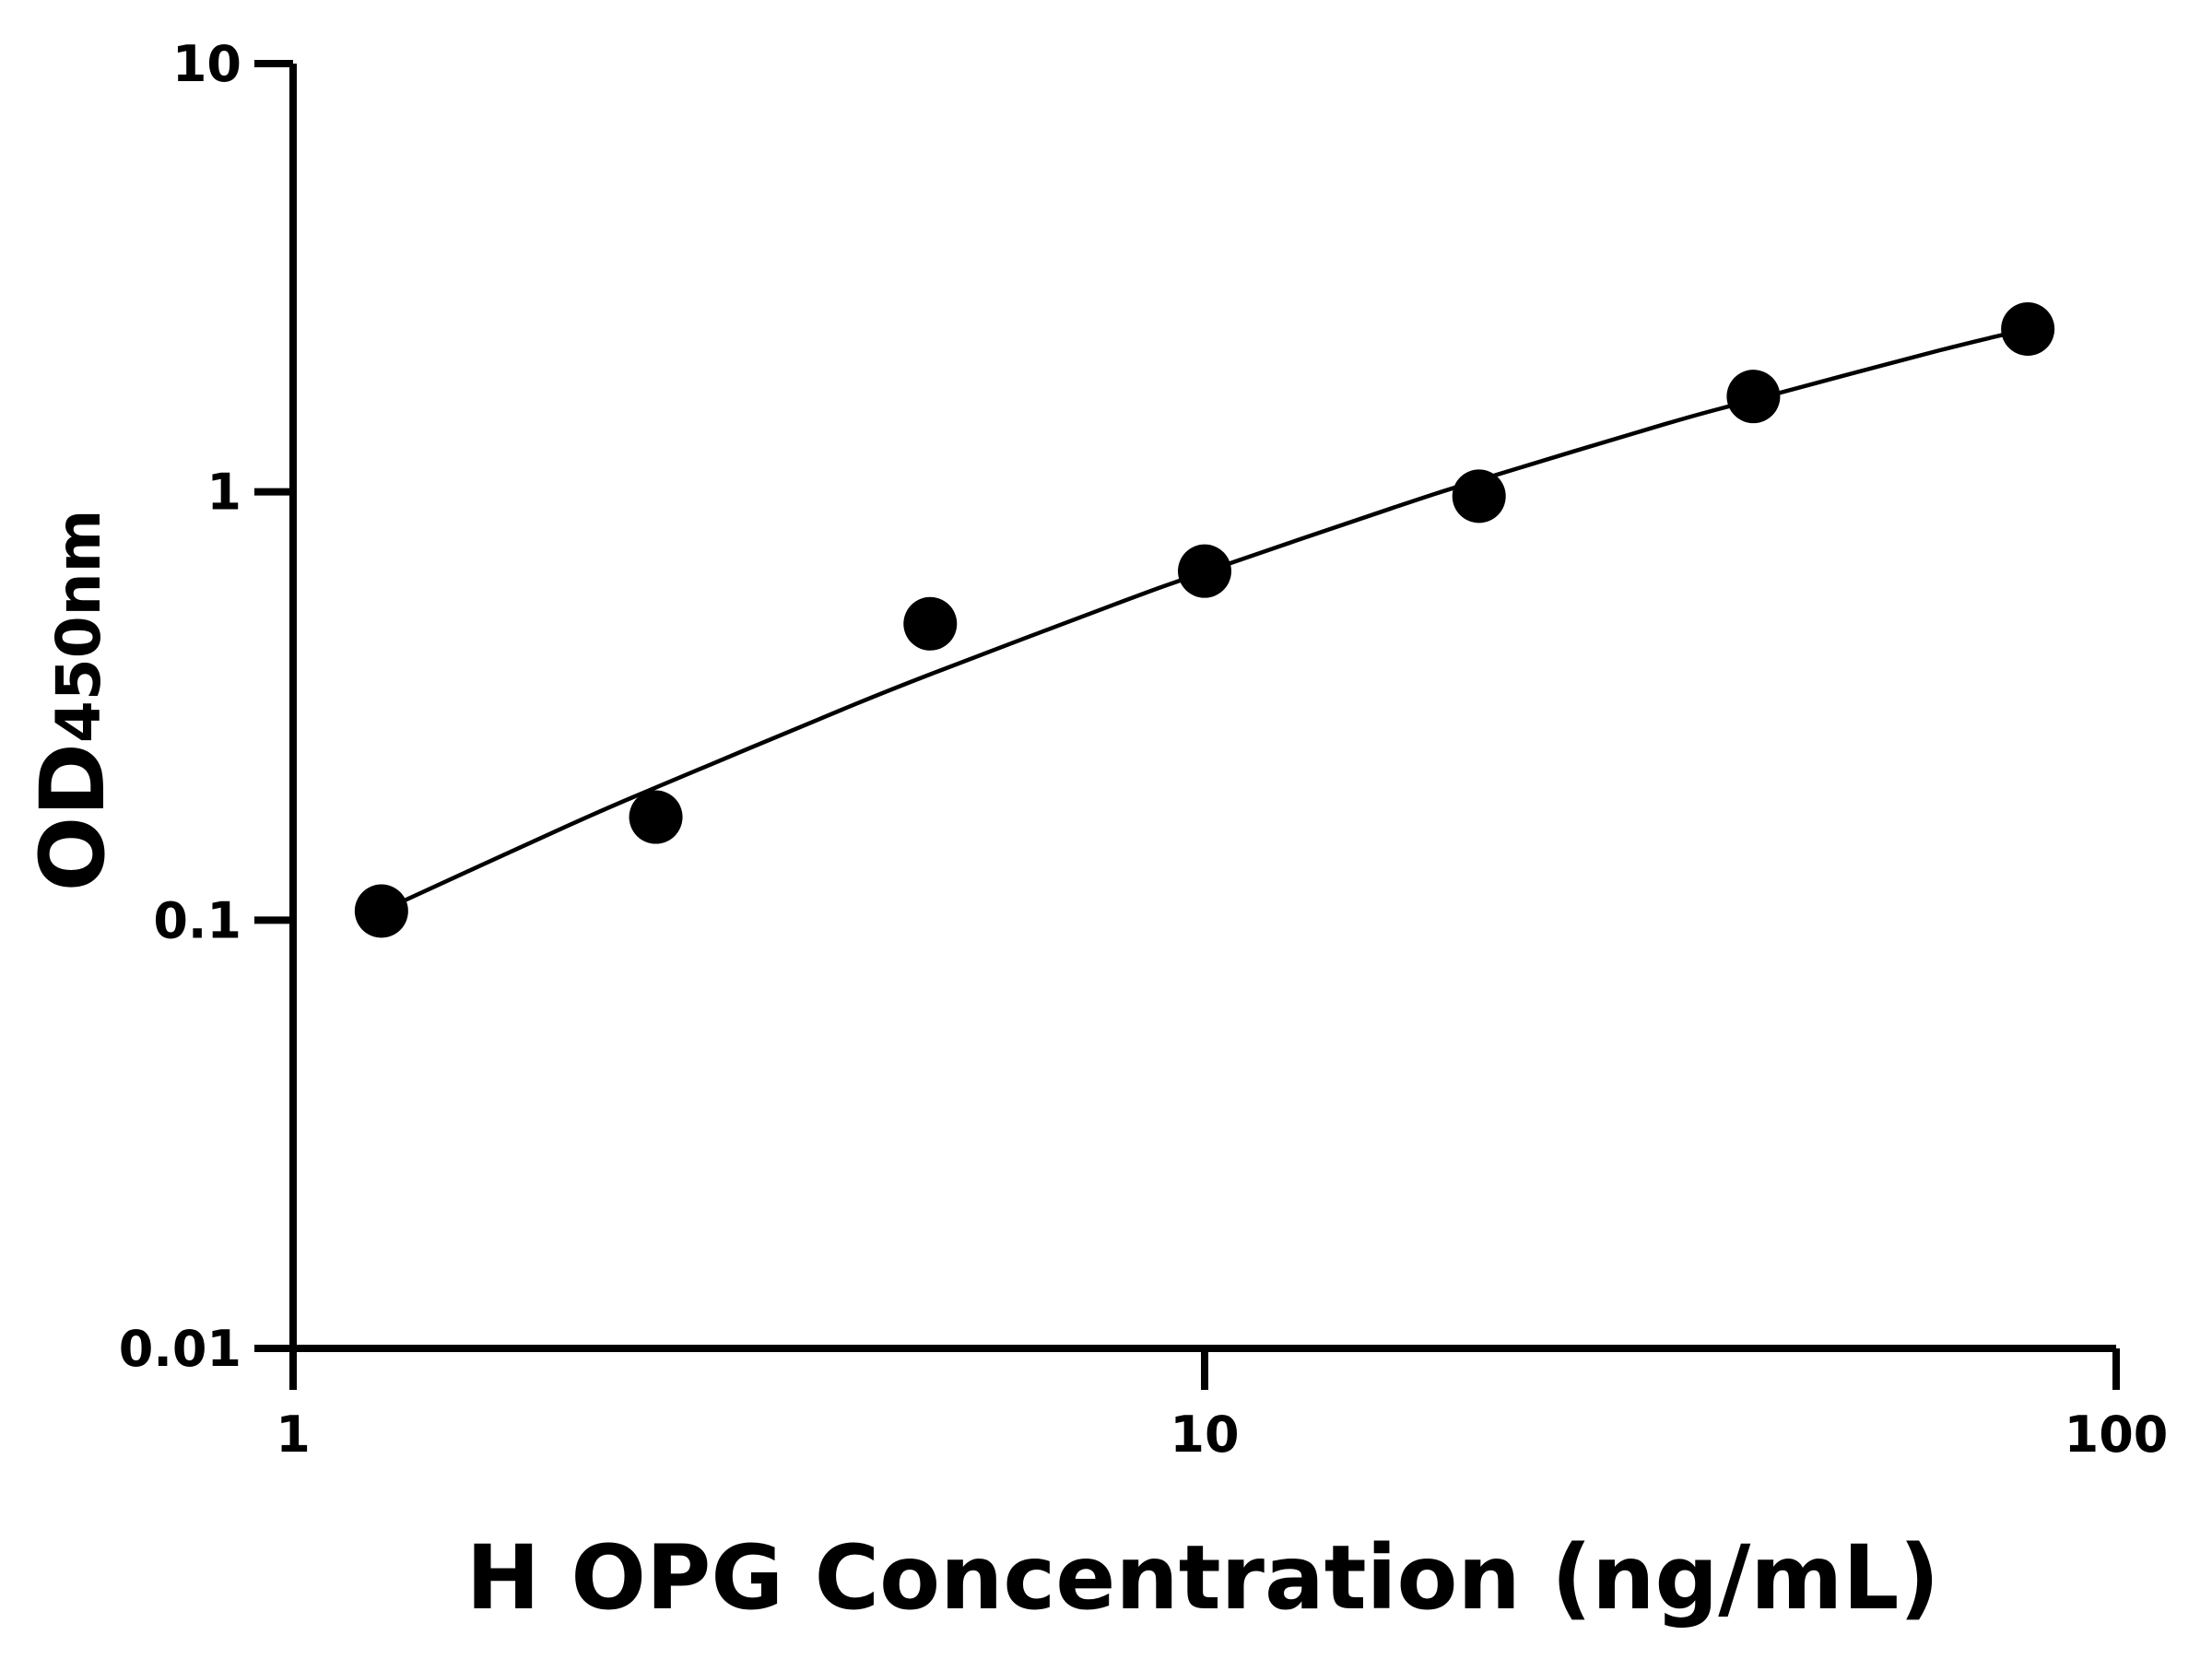  Describe the element at coordinates (197, 920) in the screenshot. I see `y-tick-label: 0.1` at that location.